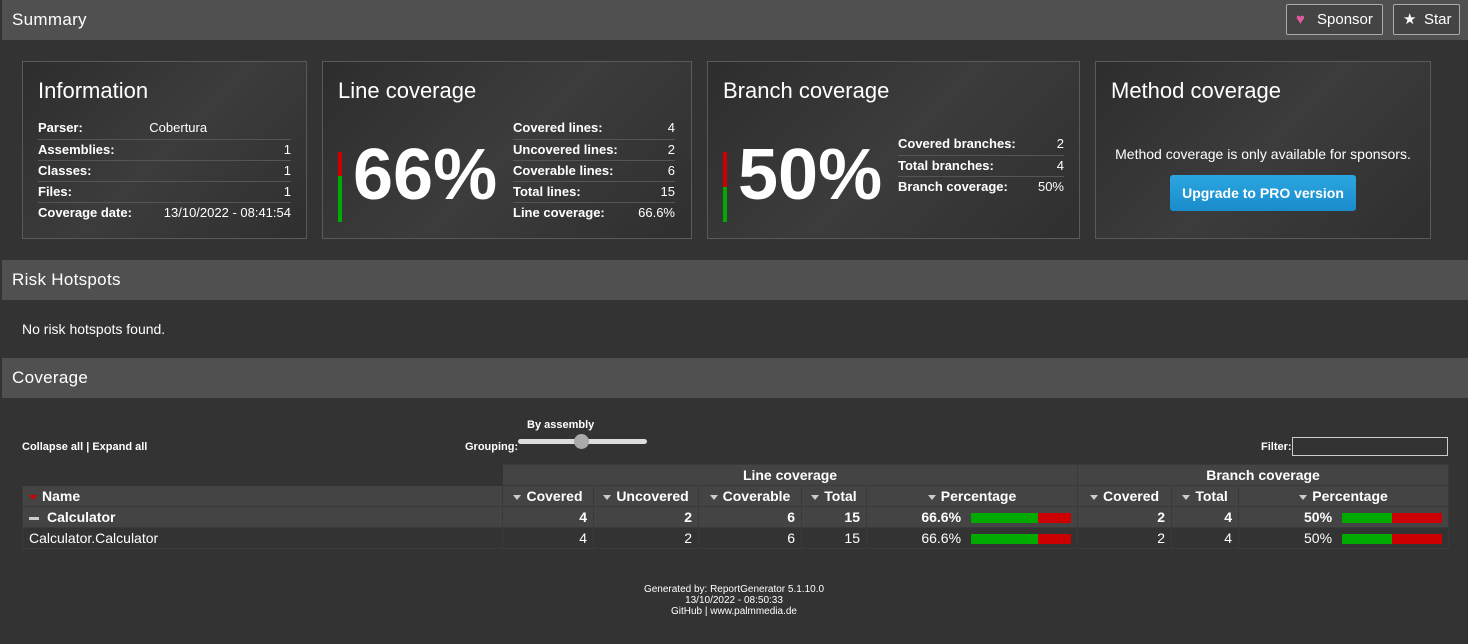 The width and height of the screenshot is (1468, 644). I want to click on cell: 15, so click(834, 517).